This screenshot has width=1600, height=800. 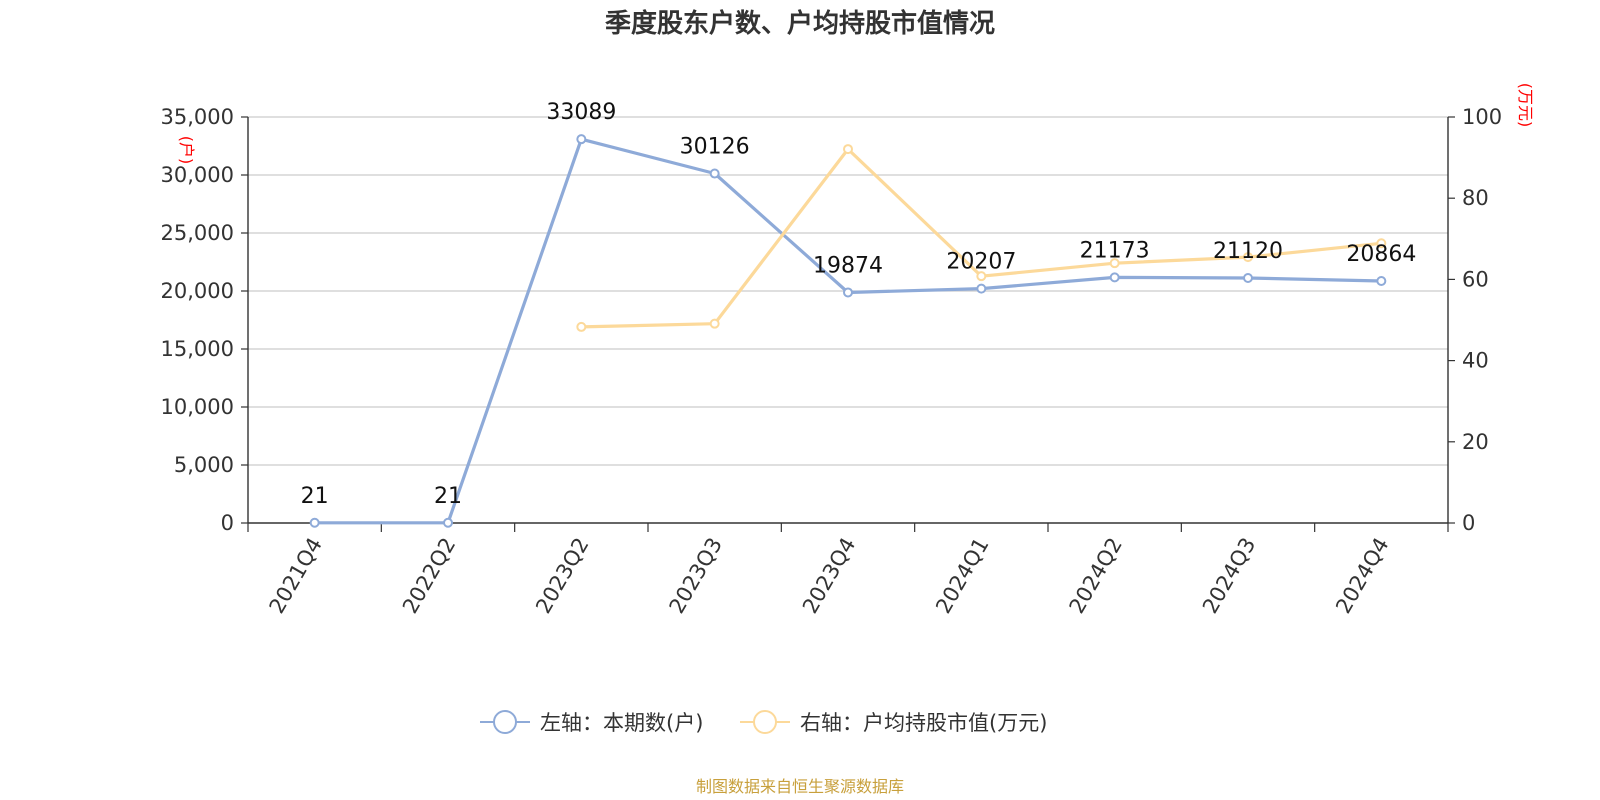 What do you see at coordinates (1482, 117) in the screenshot?
I see `right-tick-label: 100` at bounding box center [1482, 117].